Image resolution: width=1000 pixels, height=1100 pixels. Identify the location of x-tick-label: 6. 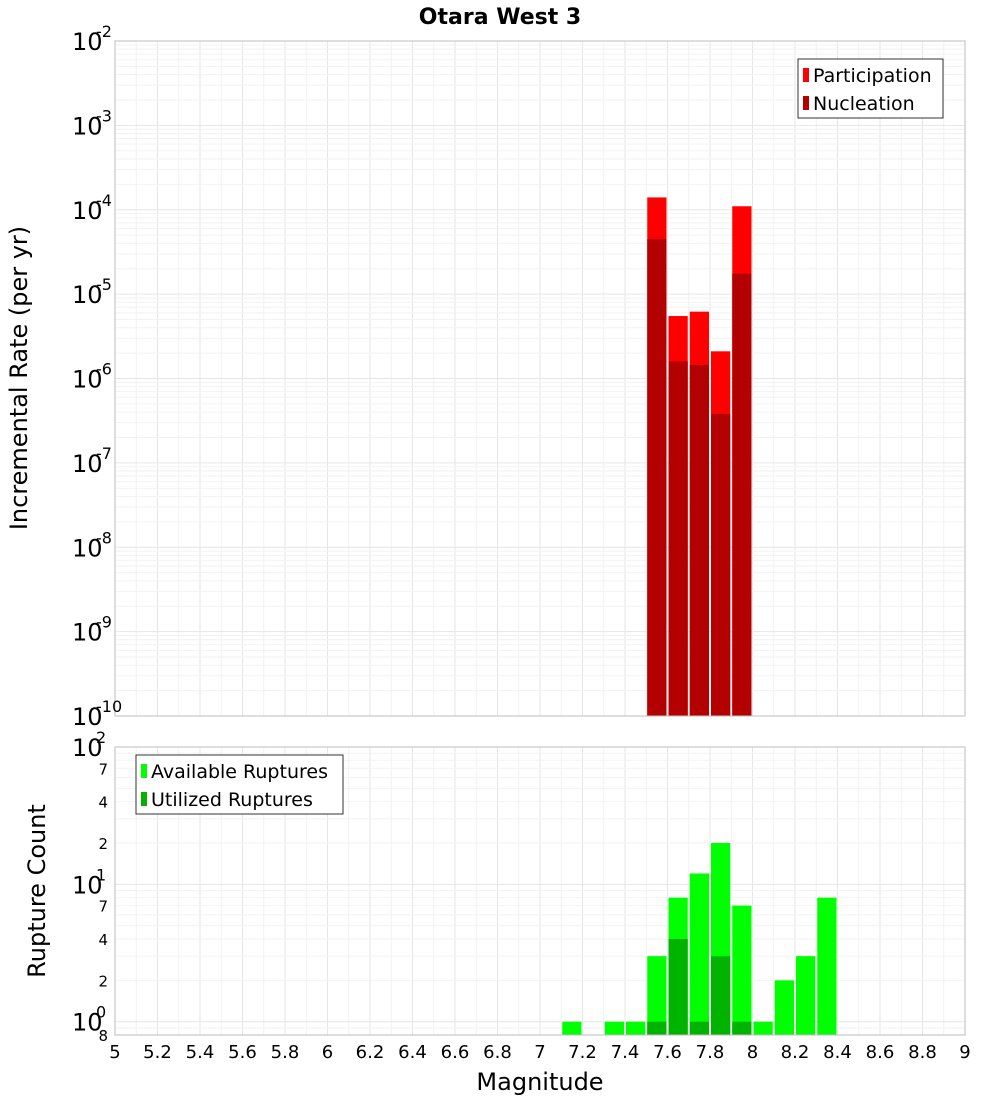
(327, 1052).